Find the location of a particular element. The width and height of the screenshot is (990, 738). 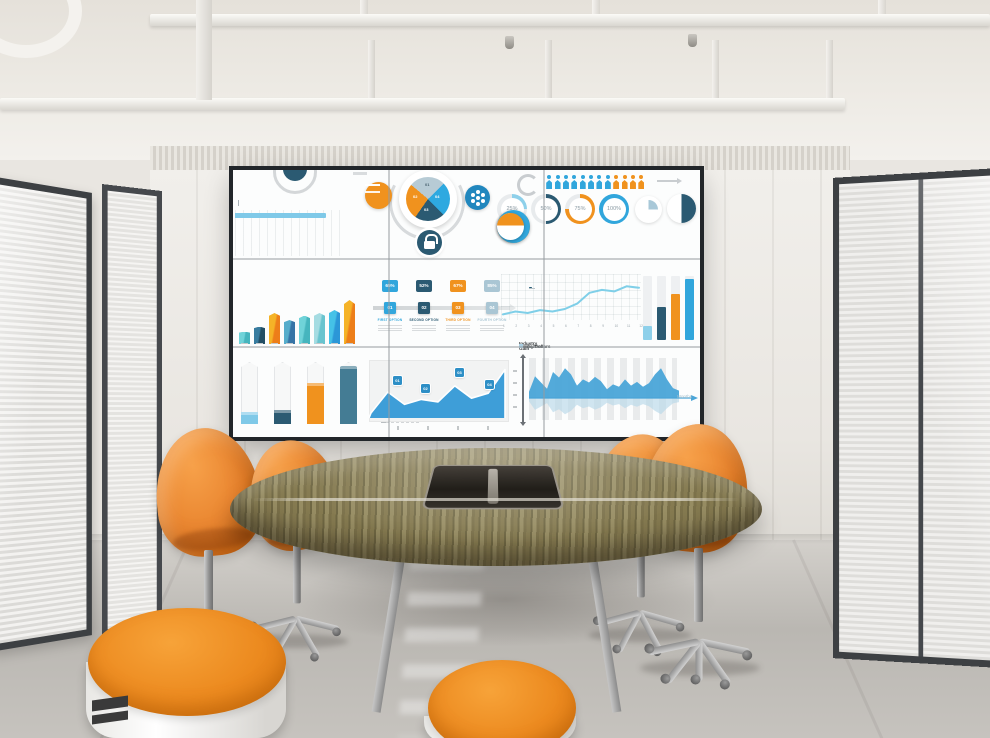

table-cable-channel is located at coordinates (493, 487).